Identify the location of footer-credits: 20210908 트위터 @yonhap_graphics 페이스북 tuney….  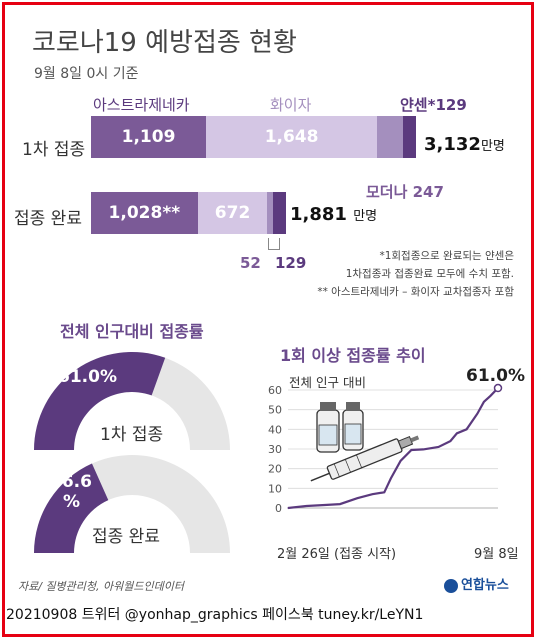
(215, 615).